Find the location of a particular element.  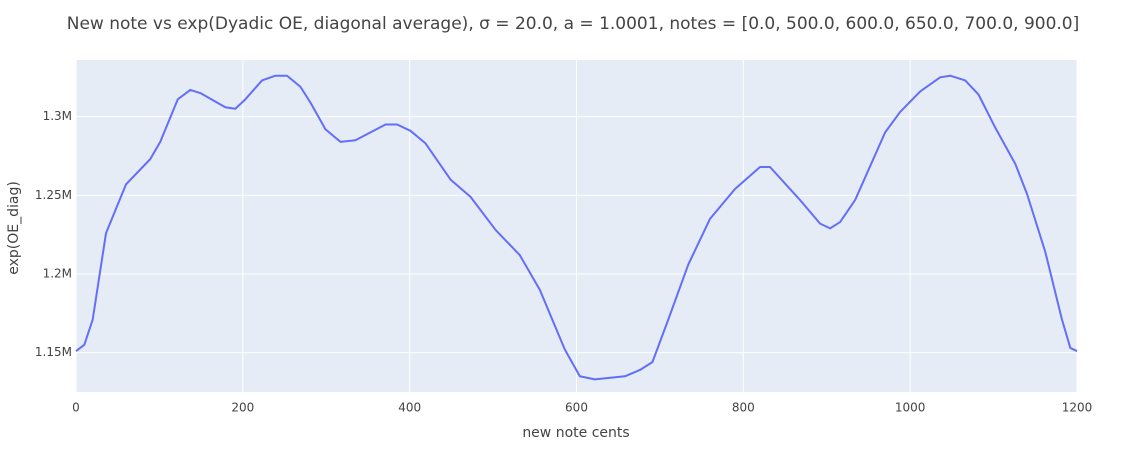

x-tick-label: 0 is located at coordinates (76, 408).